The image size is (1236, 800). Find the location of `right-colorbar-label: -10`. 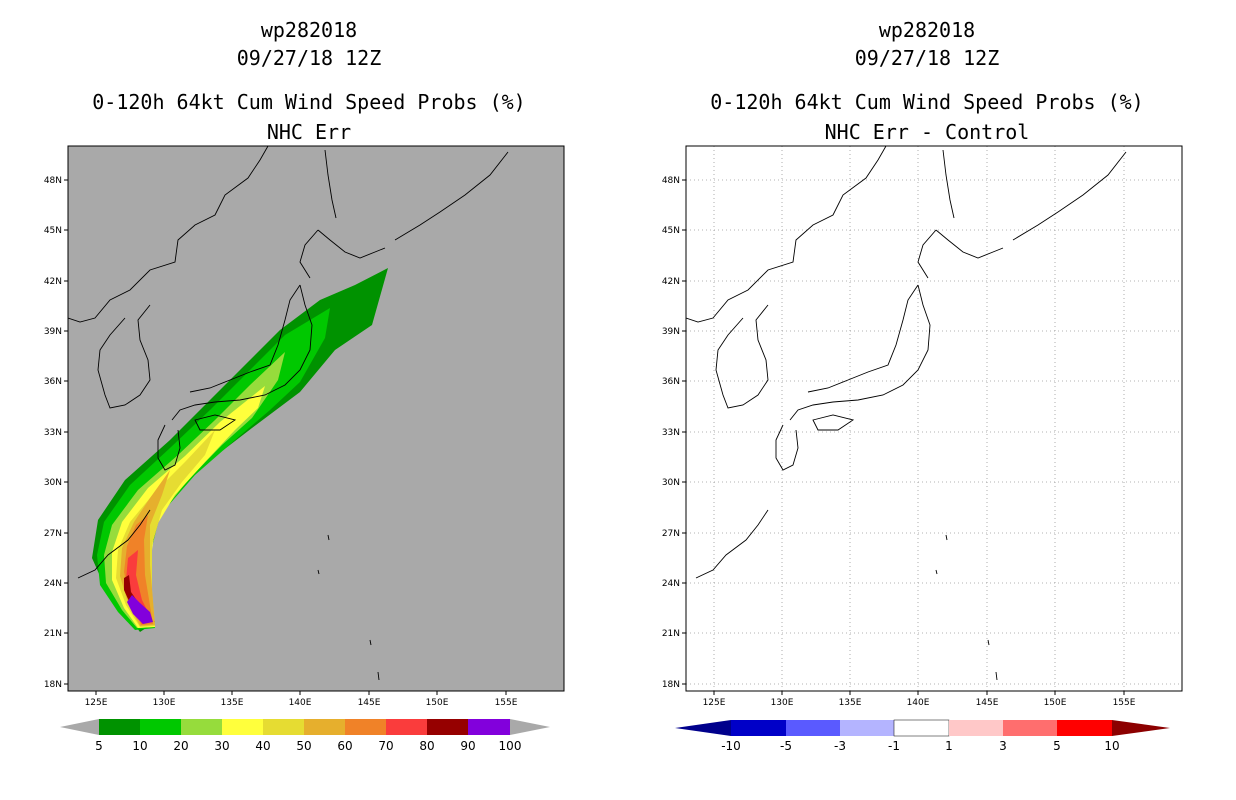

right-colorbar-label: -10 is located at coordinates (731, 746).